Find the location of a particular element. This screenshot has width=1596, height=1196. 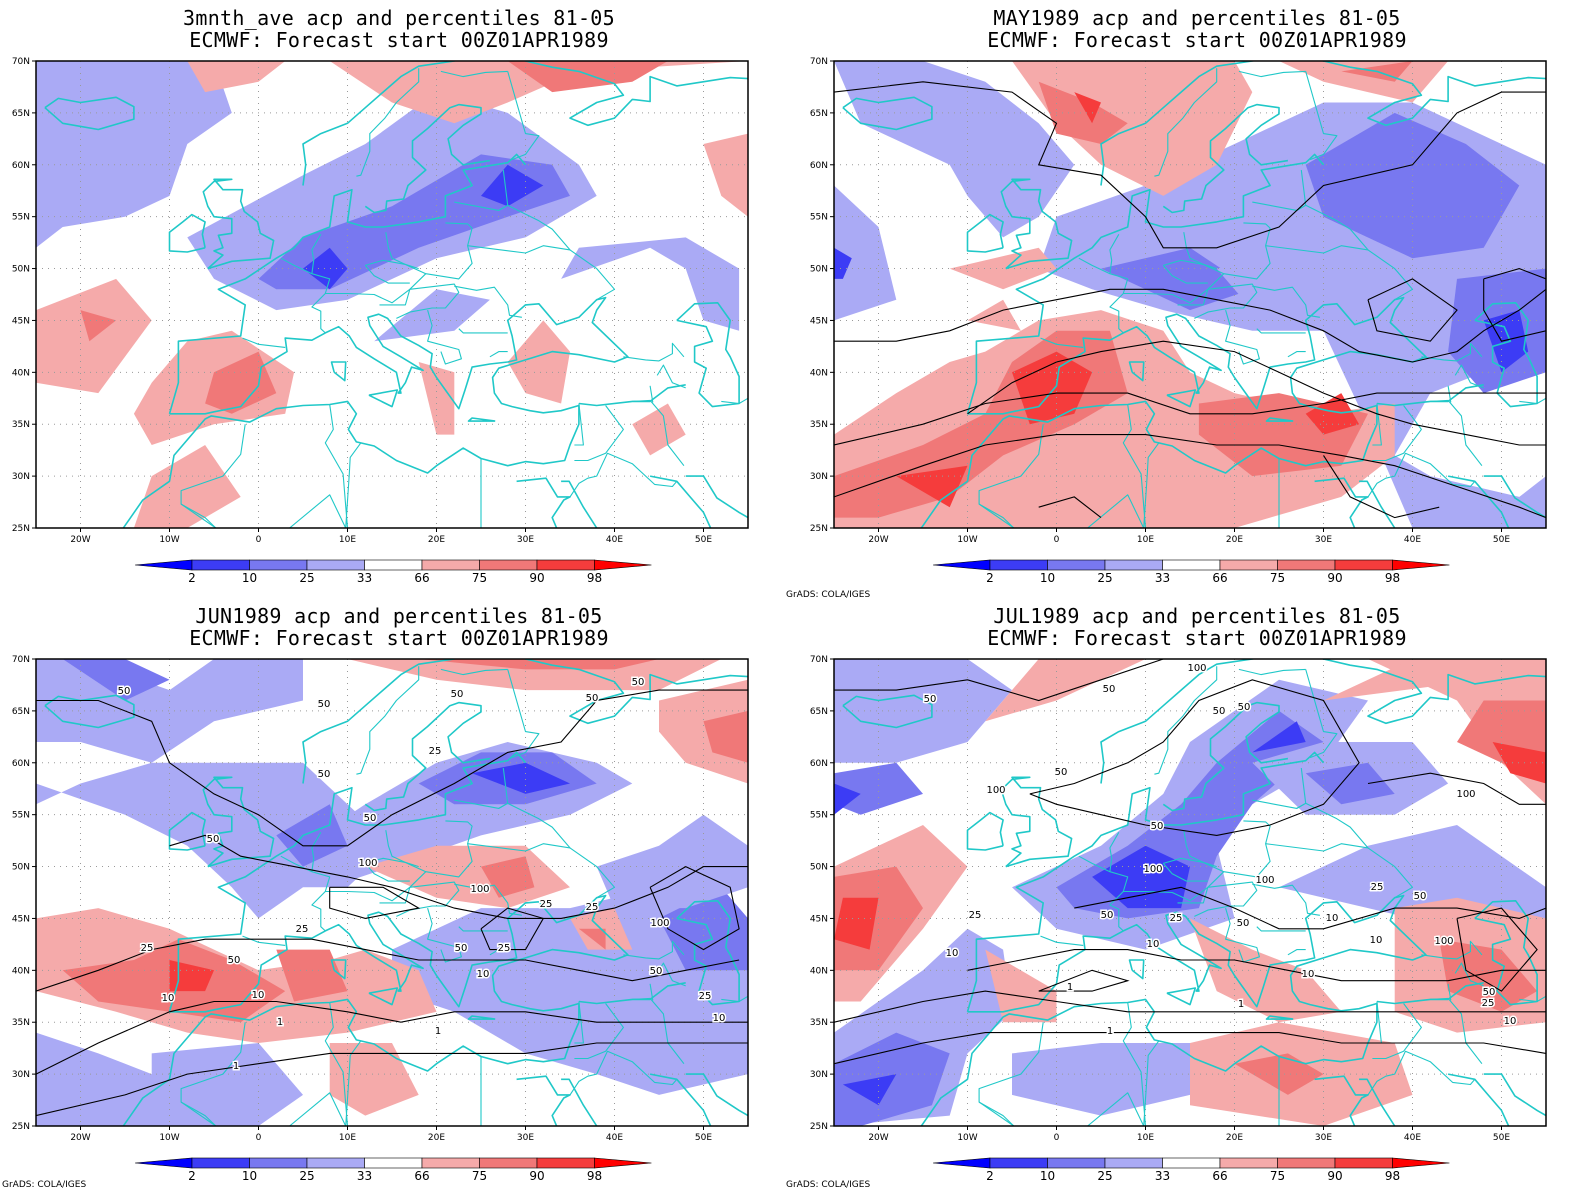

contour-label: 25 is located at coordinates (1488, 1003).